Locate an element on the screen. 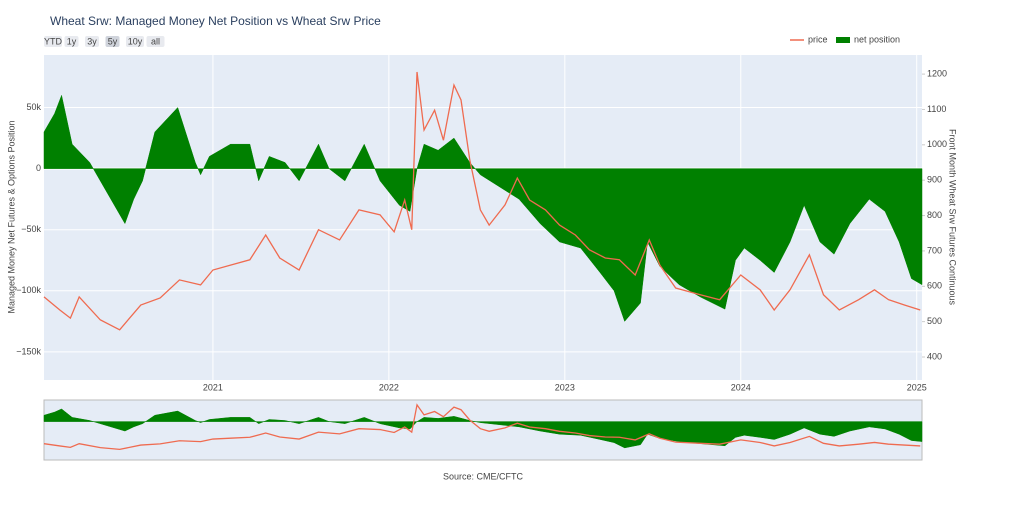 This screenshot has height=510, width=1024. y2-tick-label: 1000 is located at coordinates (937, 144).